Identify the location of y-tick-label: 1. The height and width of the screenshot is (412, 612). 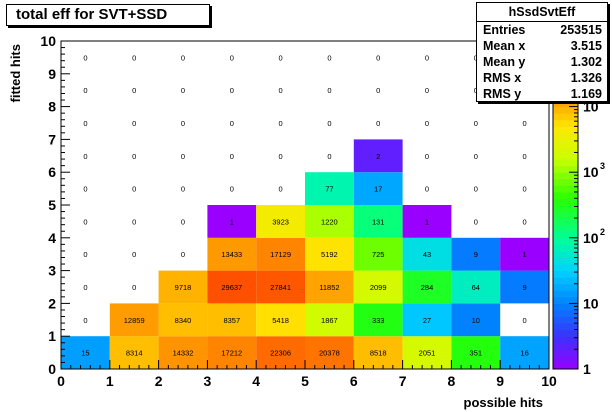
(52, 336).